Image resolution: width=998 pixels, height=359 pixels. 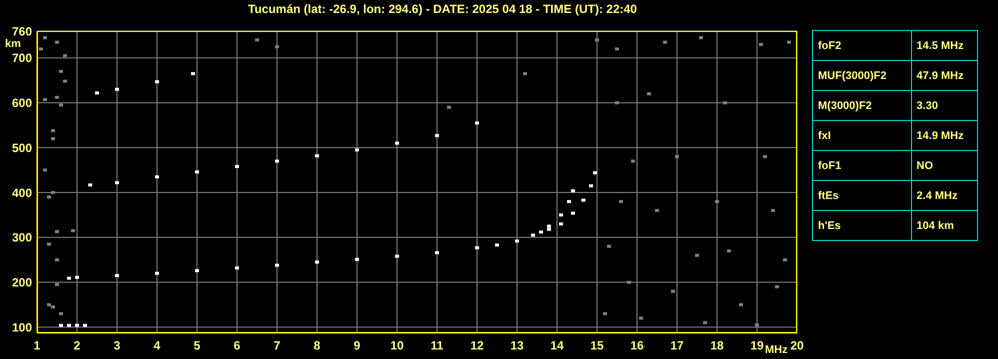 What do you see at coordinates (862, 75) in the screenshot?
I see `text: MUF(3000)F2` at bounding box center [862, 75].